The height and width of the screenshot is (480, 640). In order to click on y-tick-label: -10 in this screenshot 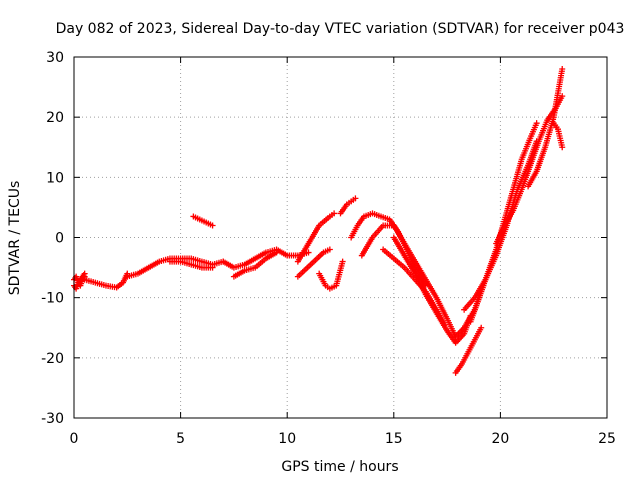, I will do `click(52, 299)`.